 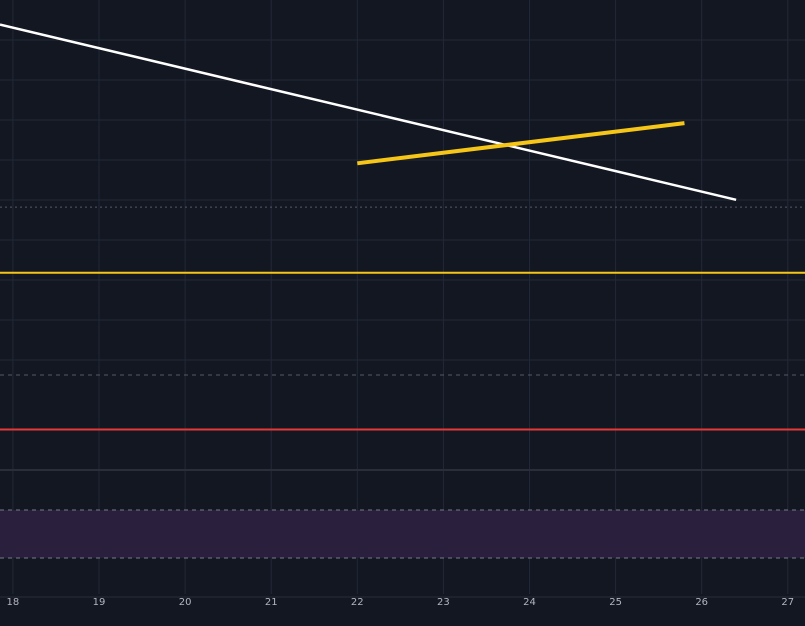 I want to click on x-tick-label: 22, so click(x=357, y=602).